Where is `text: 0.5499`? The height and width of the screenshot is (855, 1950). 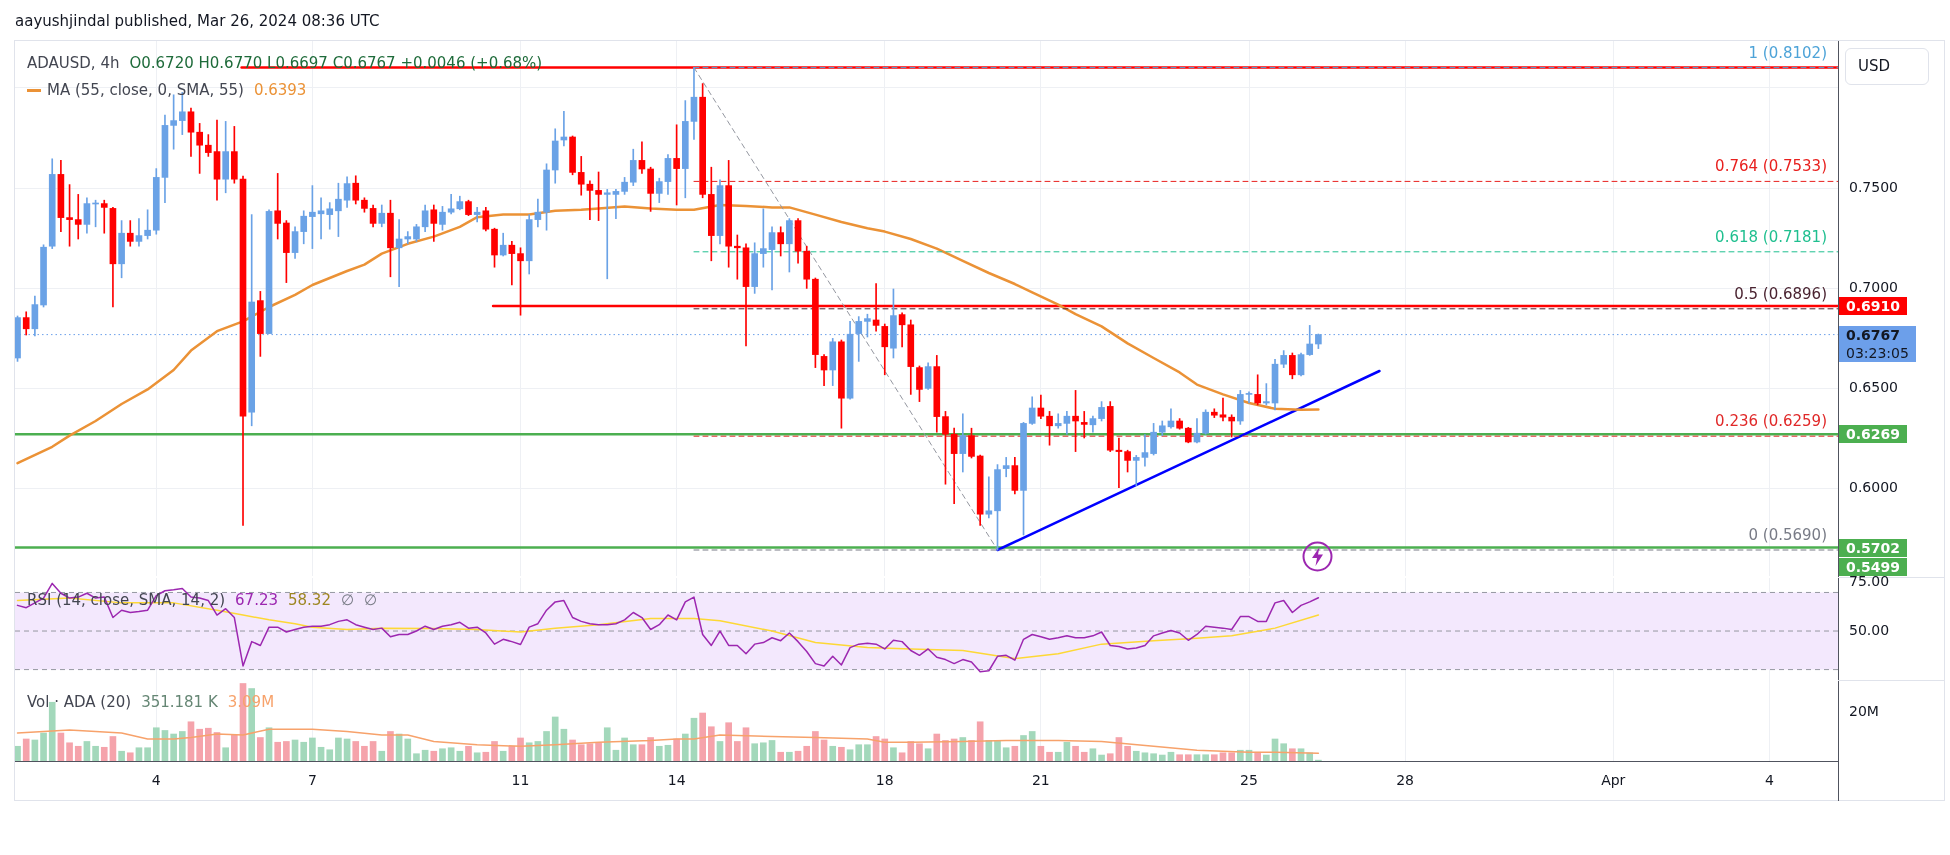 text: 0.5499 is located at coordinates (1873, 567).